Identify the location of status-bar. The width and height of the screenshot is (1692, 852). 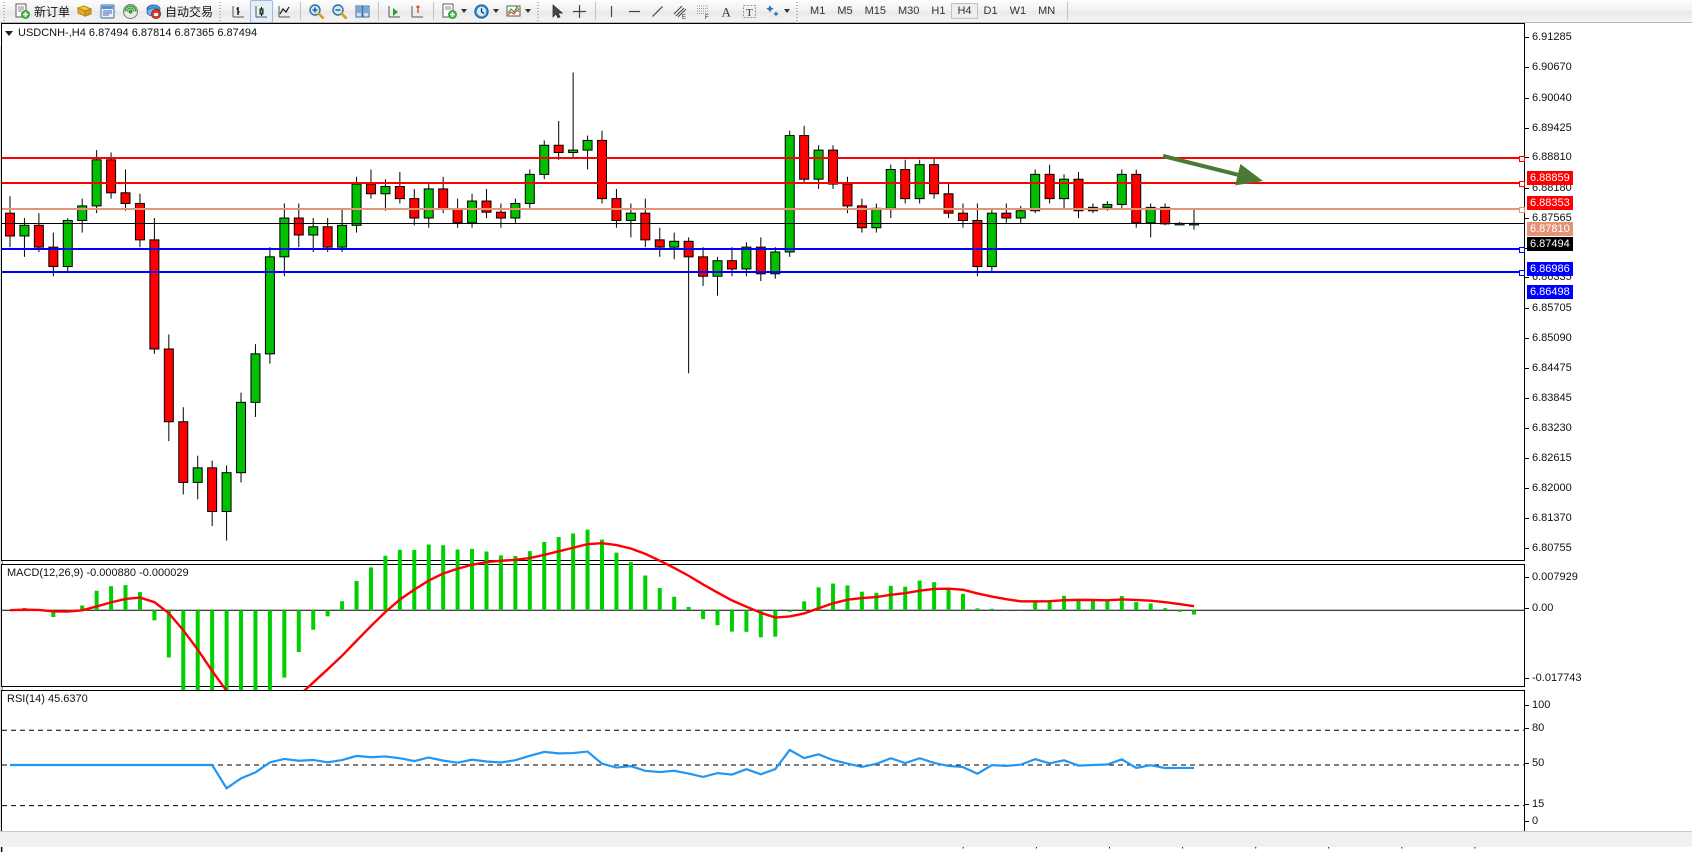
(846, 839).